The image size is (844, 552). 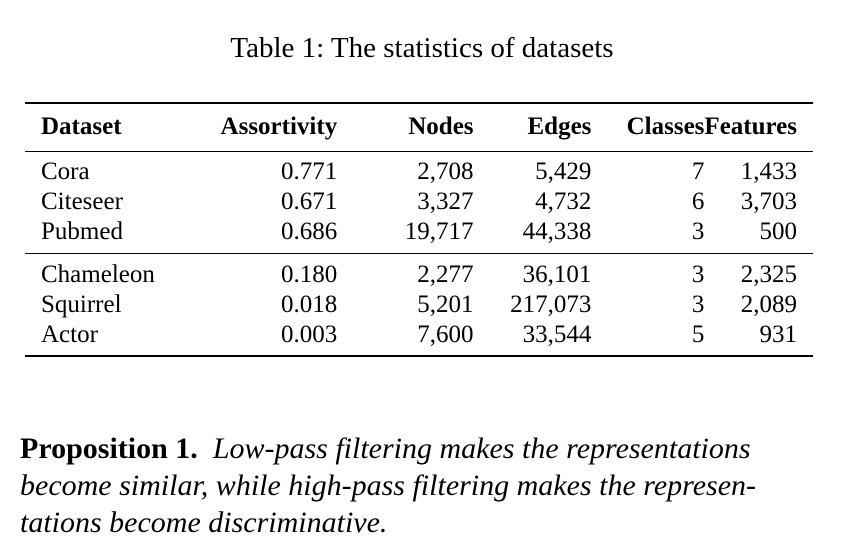 What do you see at coordinates (445, 201) in the screenshot?
I see `cell-nodes: 3,327` at bounding box center [445, 201].